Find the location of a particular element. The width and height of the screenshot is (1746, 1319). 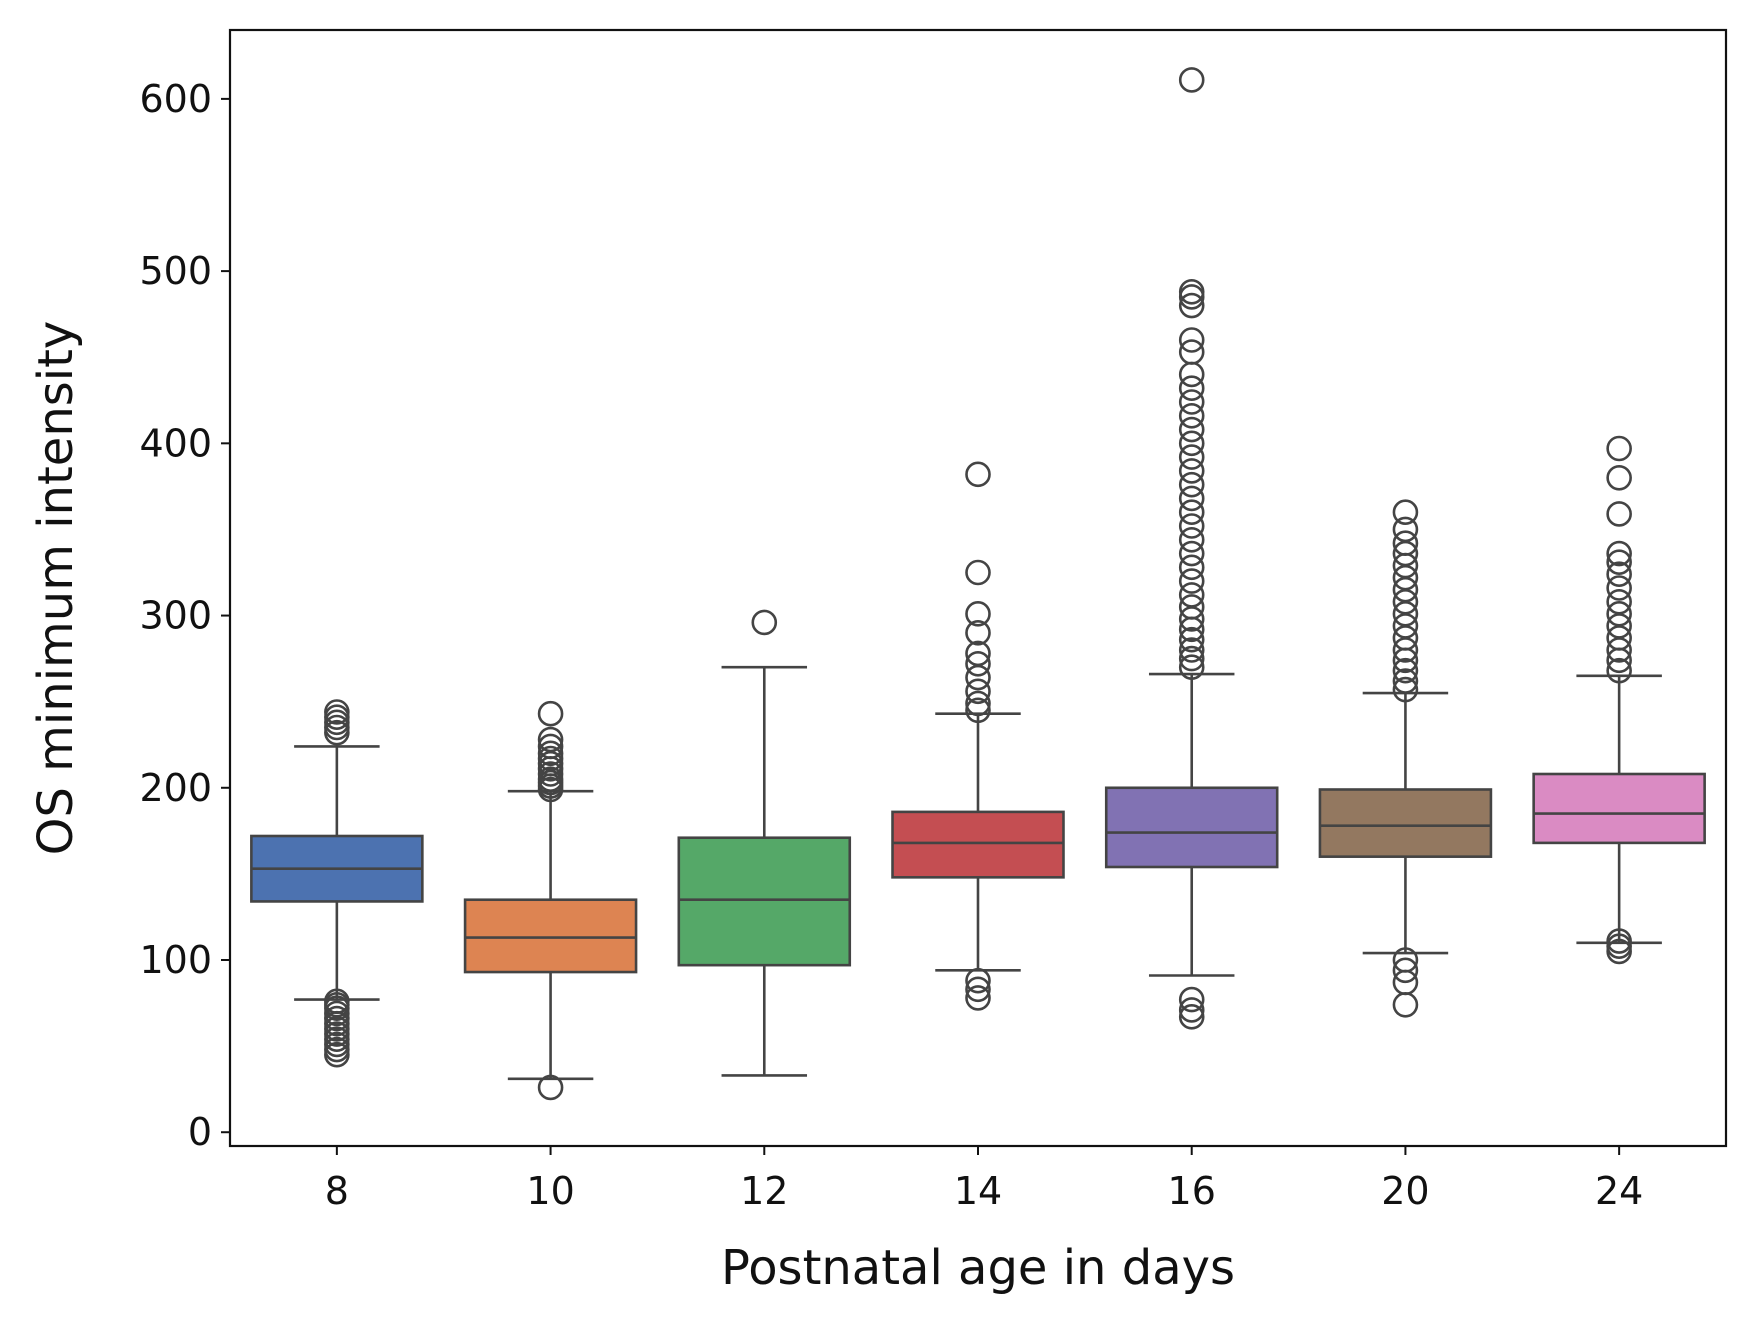

y-tick-label: 0 is located at coordinates (200, 1132).